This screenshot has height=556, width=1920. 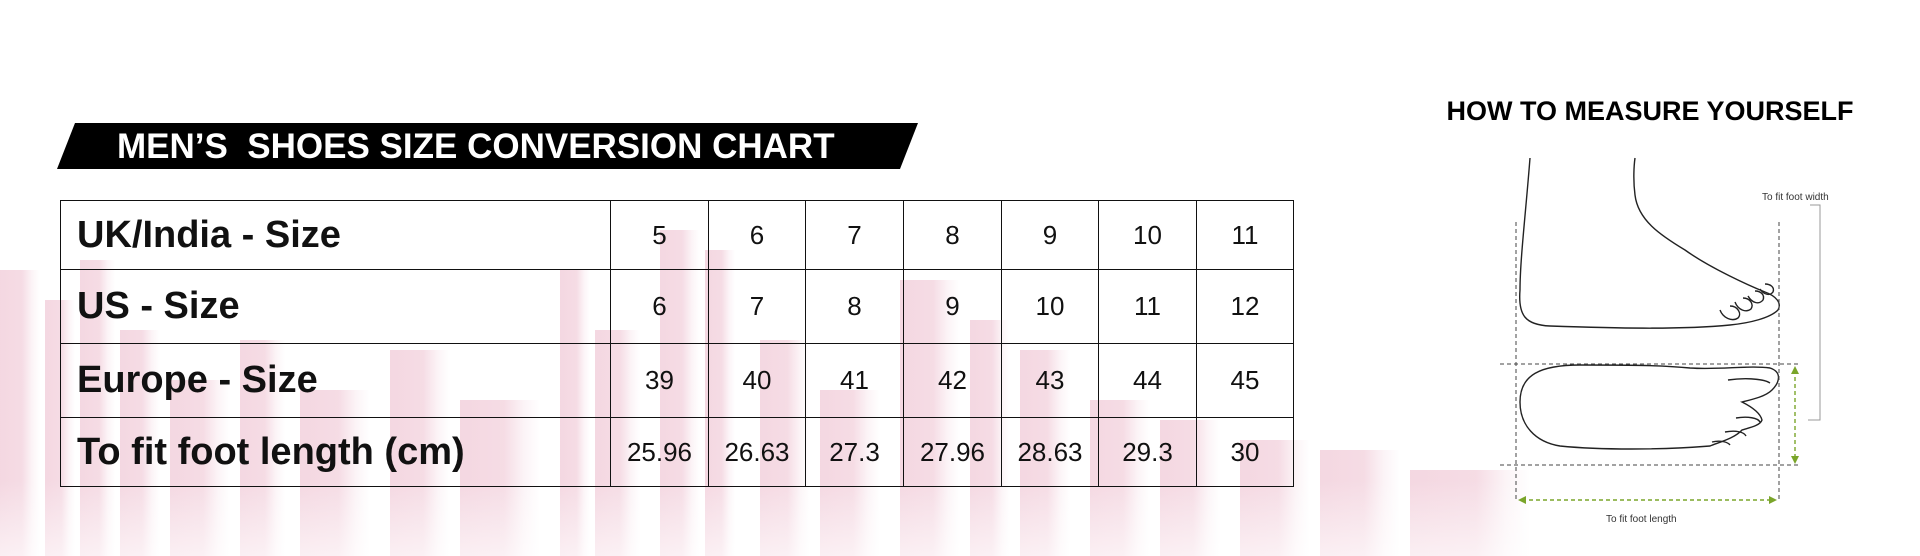 I want to click on table-cell: 25.96, so click(x=659, y=452).